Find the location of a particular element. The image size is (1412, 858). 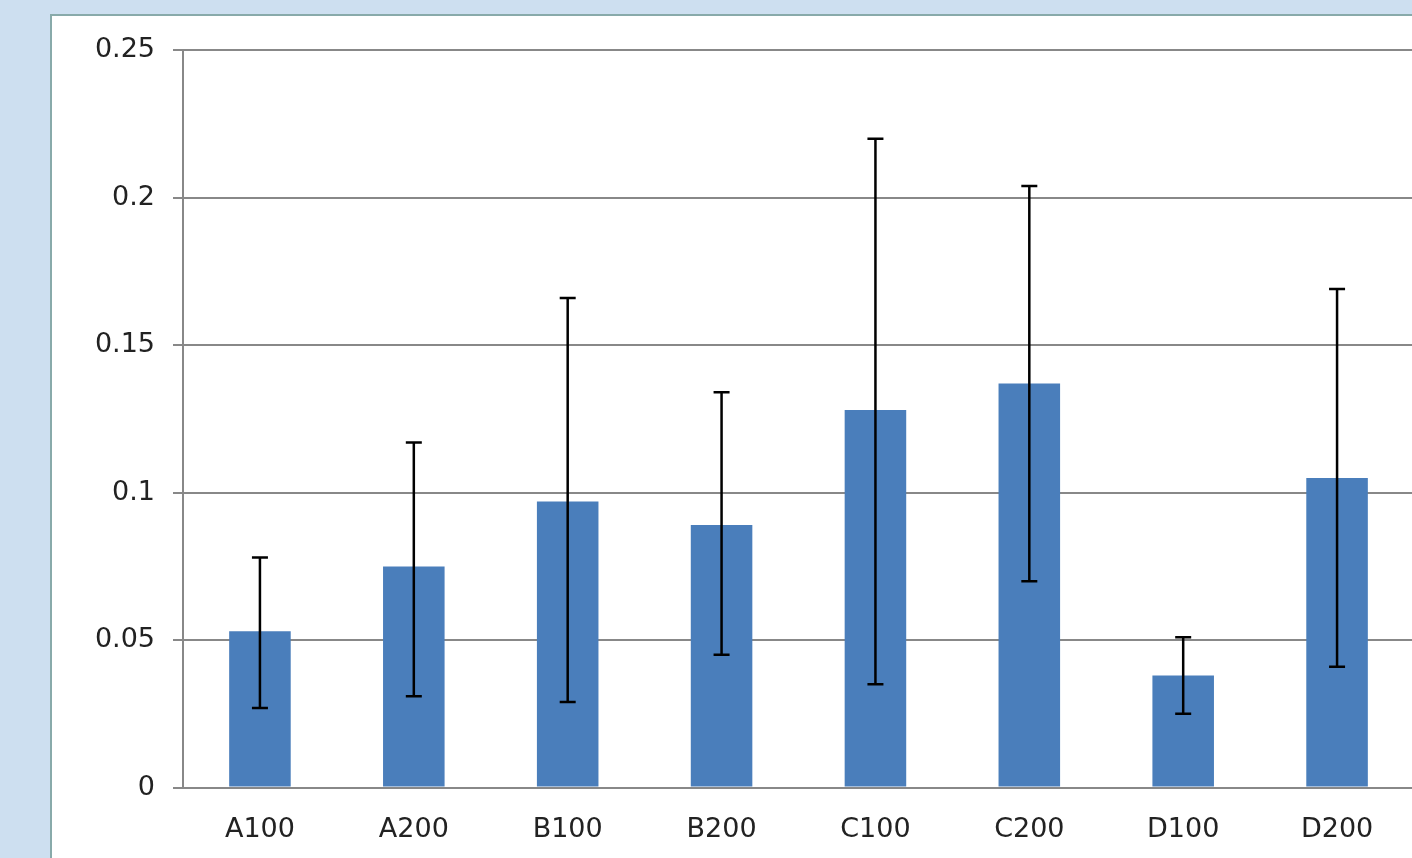

y-tick-label: 0 is located at coordinates (146, 785).